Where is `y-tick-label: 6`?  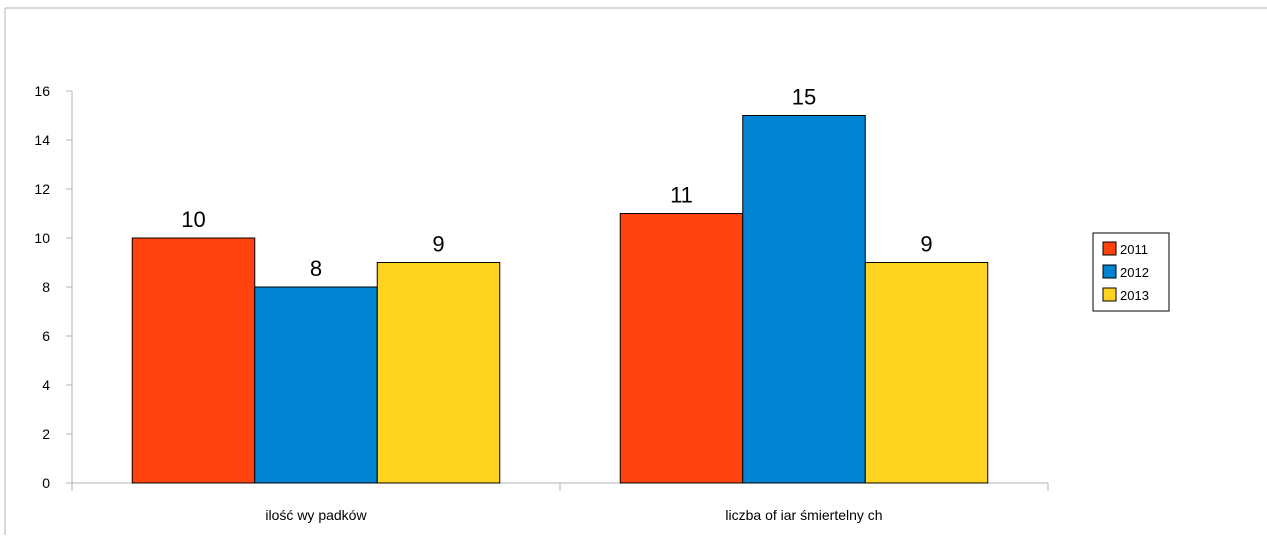 y-tick-label: 6 is located at coordinates (46, 336).